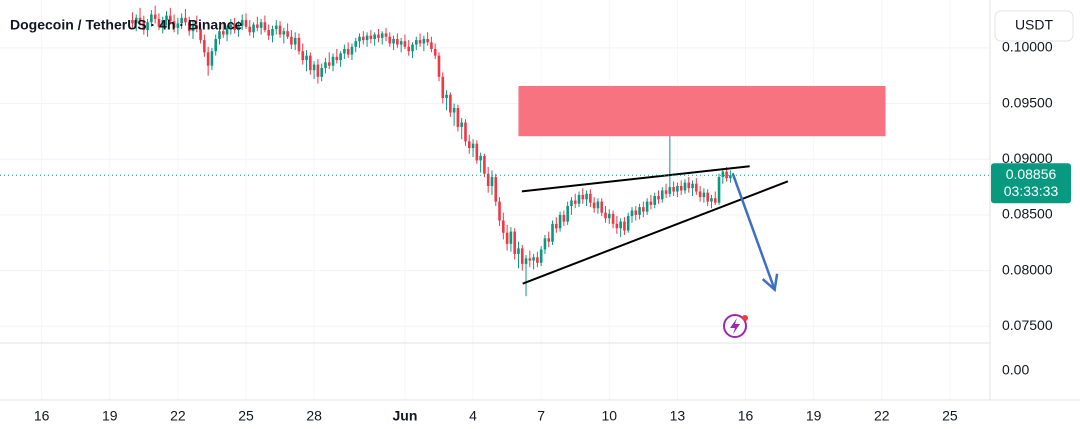  I want to click on y-tick-label: 0.09000, so click(1027, 158).